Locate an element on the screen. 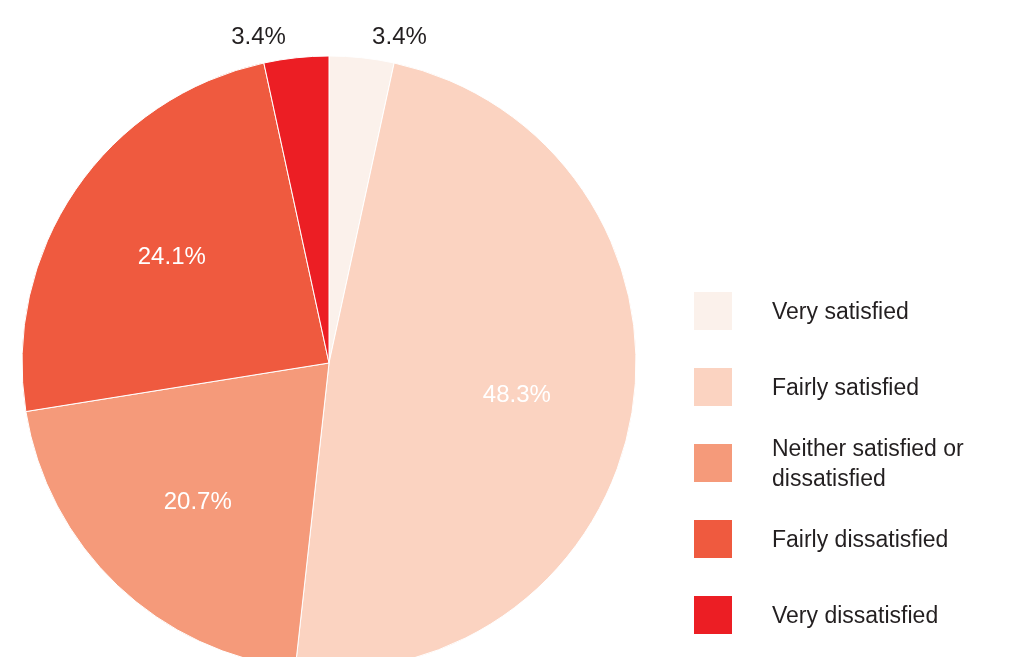 This screenshot has width=1022, height=665. data-label: 48.3% is located at coordinates (516, 394).